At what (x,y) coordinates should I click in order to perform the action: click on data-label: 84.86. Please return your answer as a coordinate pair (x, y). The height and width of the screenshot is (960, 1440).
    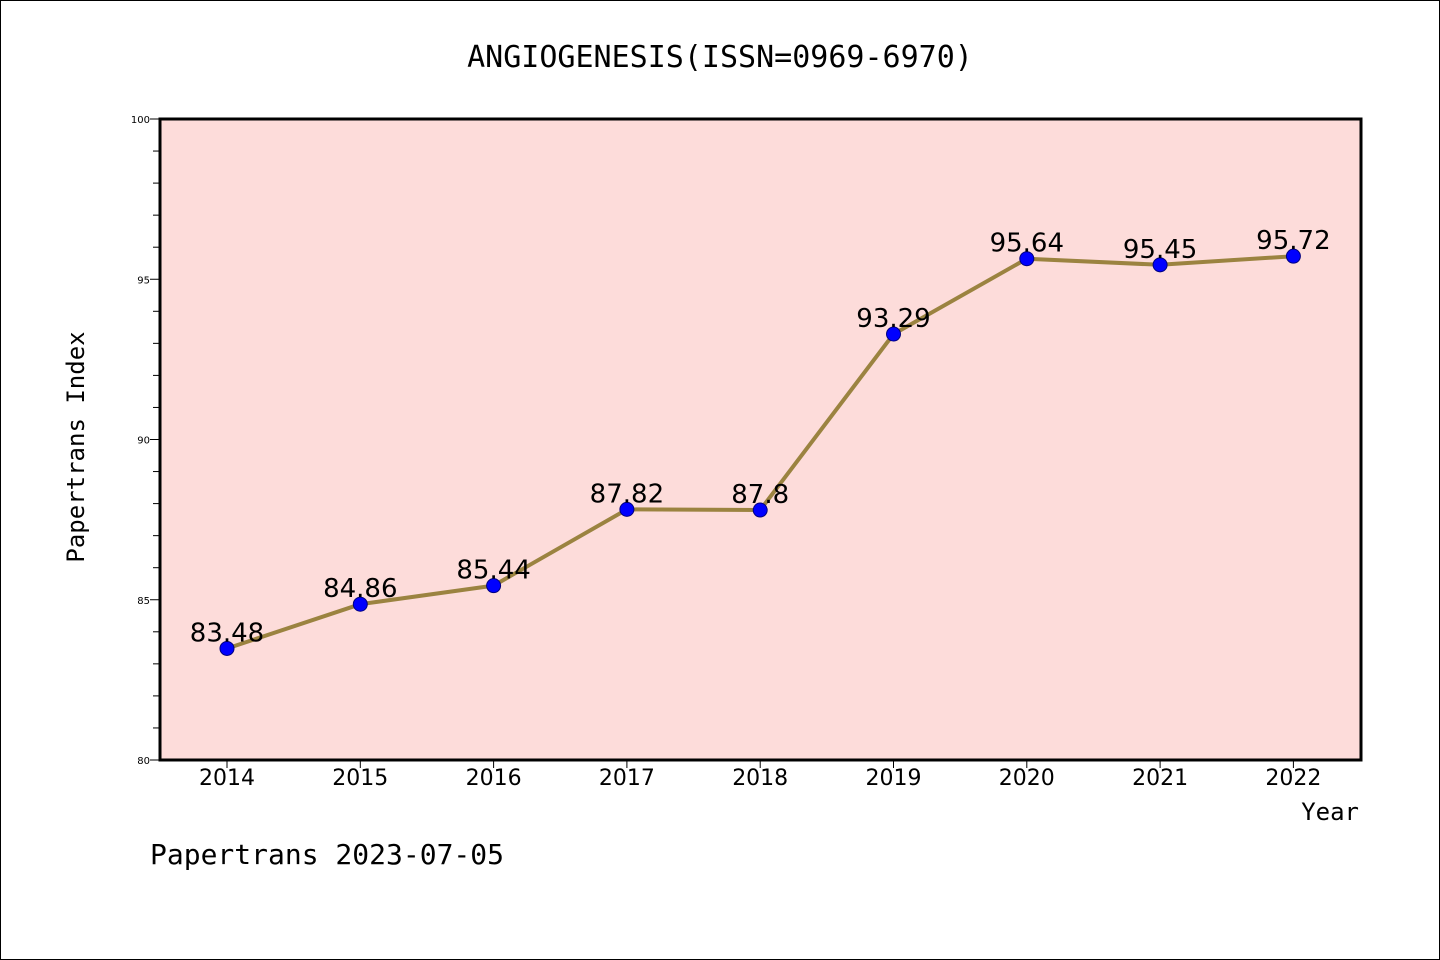
    Looking at the image, I should click on (360, 589).